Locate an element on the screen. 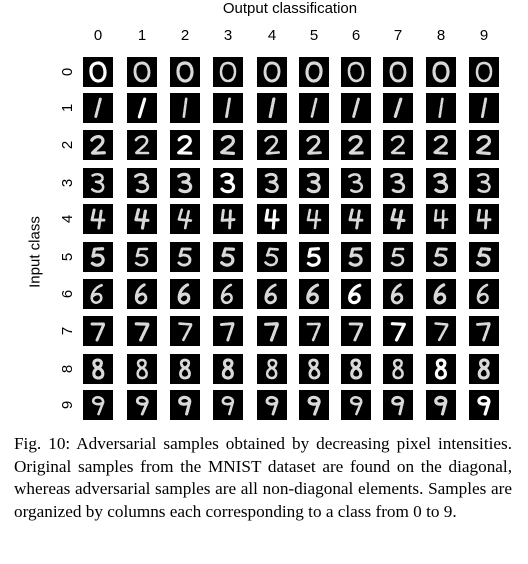  caption-label: Fig. 10: is located at coordinates (42, 443).